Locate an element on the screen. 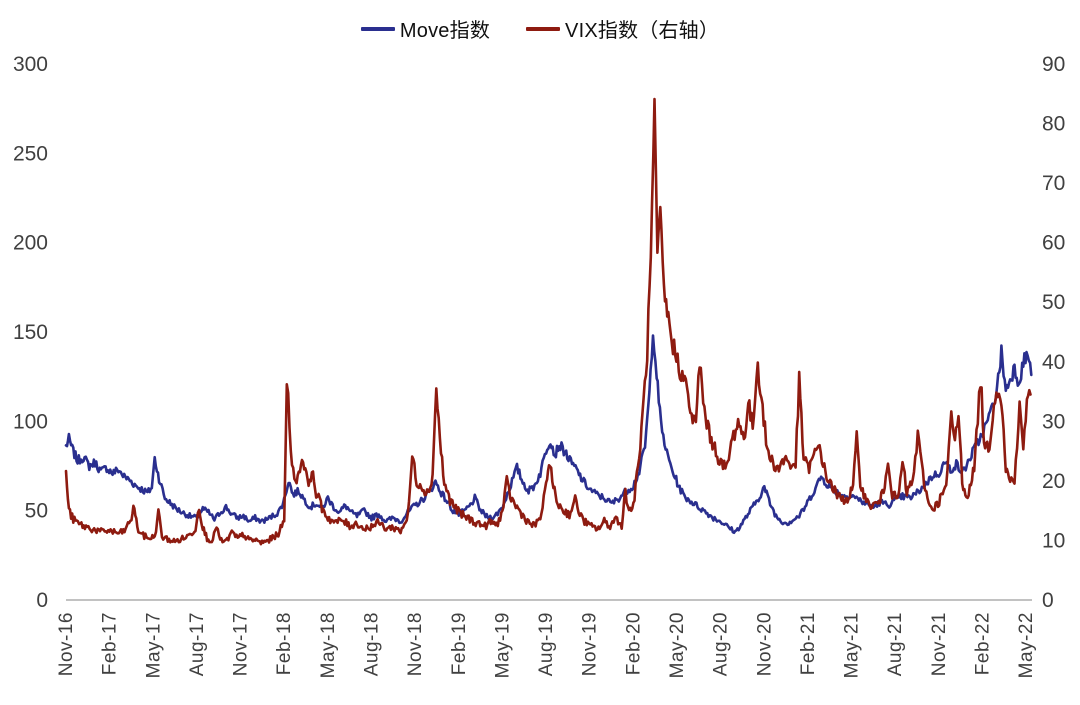 The width and height of the screenshot is (1080, 705). x-axis-tick-label: Feb-20 is located at coordinates (633, 643).